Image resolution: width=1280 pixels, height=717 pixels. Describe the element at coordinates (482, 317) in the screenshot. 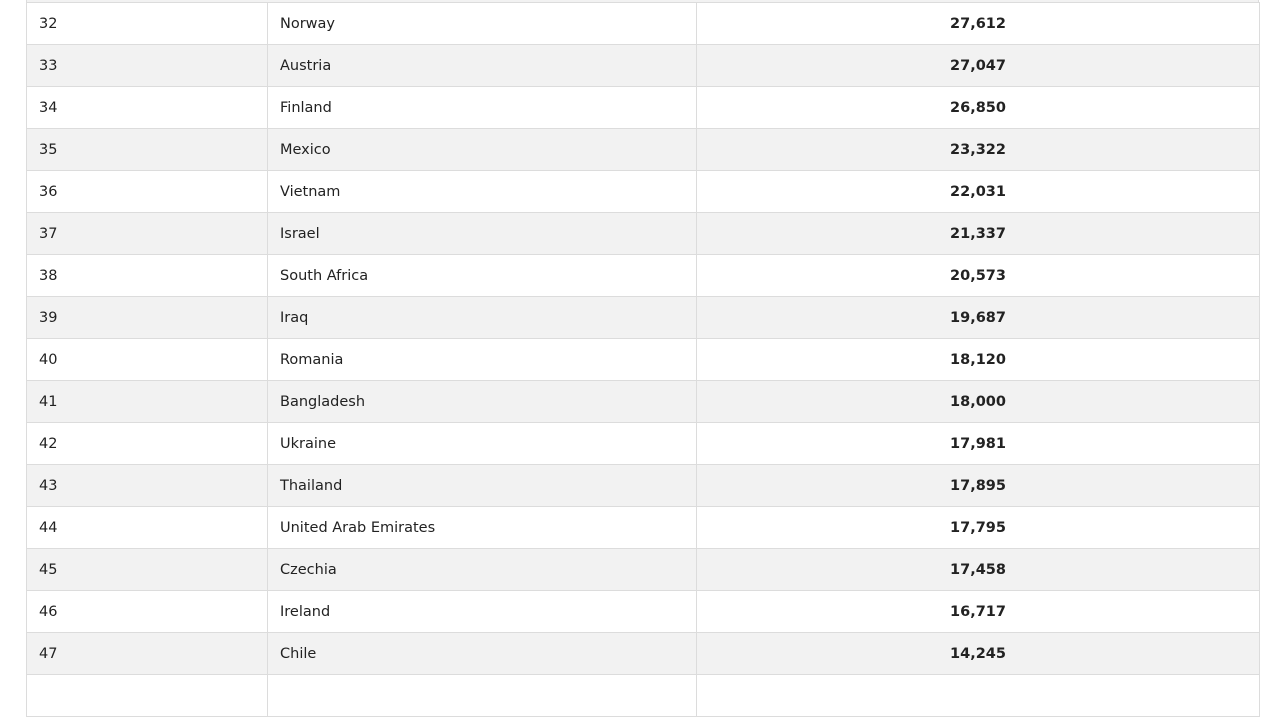

I see `country-cell: Iraq` at that location.